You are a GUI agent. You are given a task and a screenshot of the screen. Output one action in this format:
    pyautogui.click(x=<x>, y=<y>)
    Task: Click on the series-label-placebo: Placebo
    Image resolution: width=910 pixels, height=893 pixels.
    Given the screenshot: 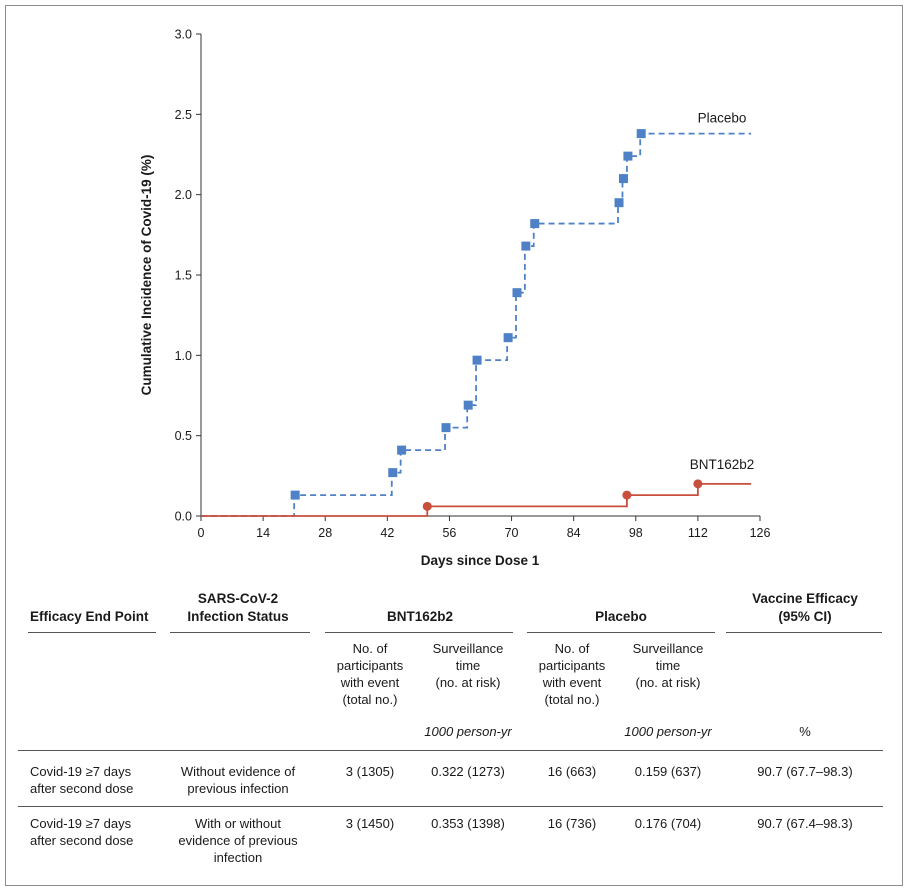 What is the action you would take?
    pyautogui.click(x=722, y=118)
    